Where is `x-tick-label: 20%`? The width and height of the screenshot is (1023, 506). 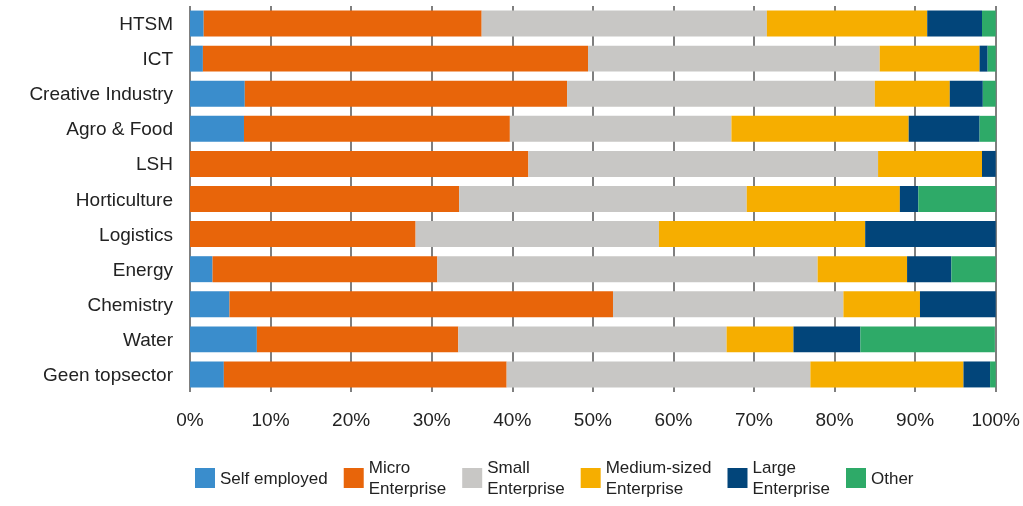 x-tick-label: 20% is located at coordinates (351, 419).